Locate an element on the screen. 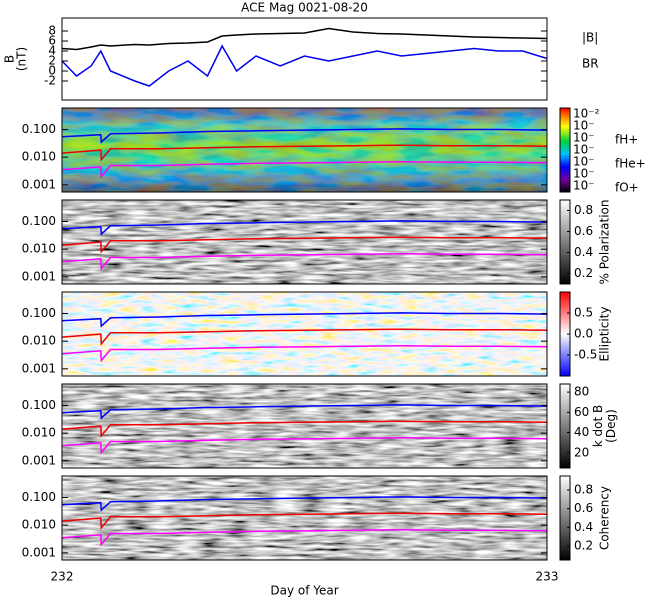 The width and height of the screenshot is (650, 600). colorbar-title: Ellipticity is located at coordinates (605, 334).